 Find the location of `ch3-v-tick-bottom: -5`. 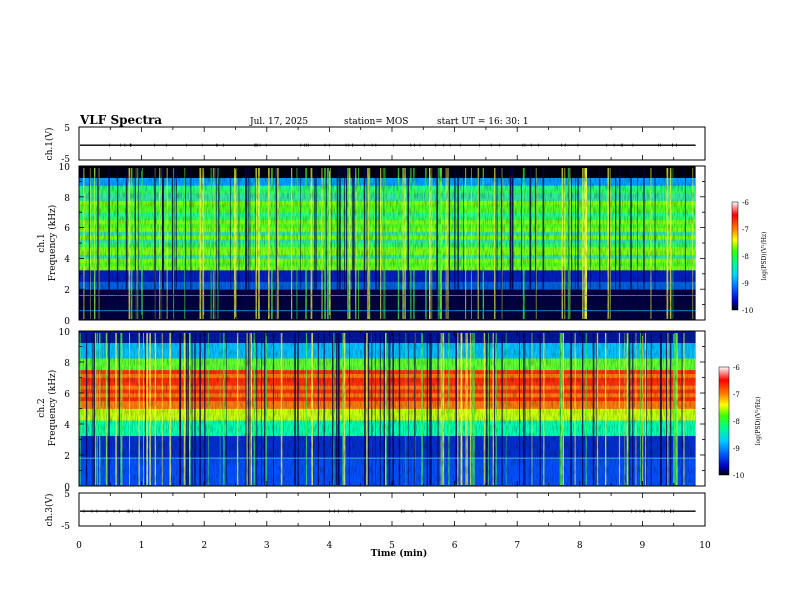

ch3-v-tick-bottom: -5 is located at coordinates (65, 527).